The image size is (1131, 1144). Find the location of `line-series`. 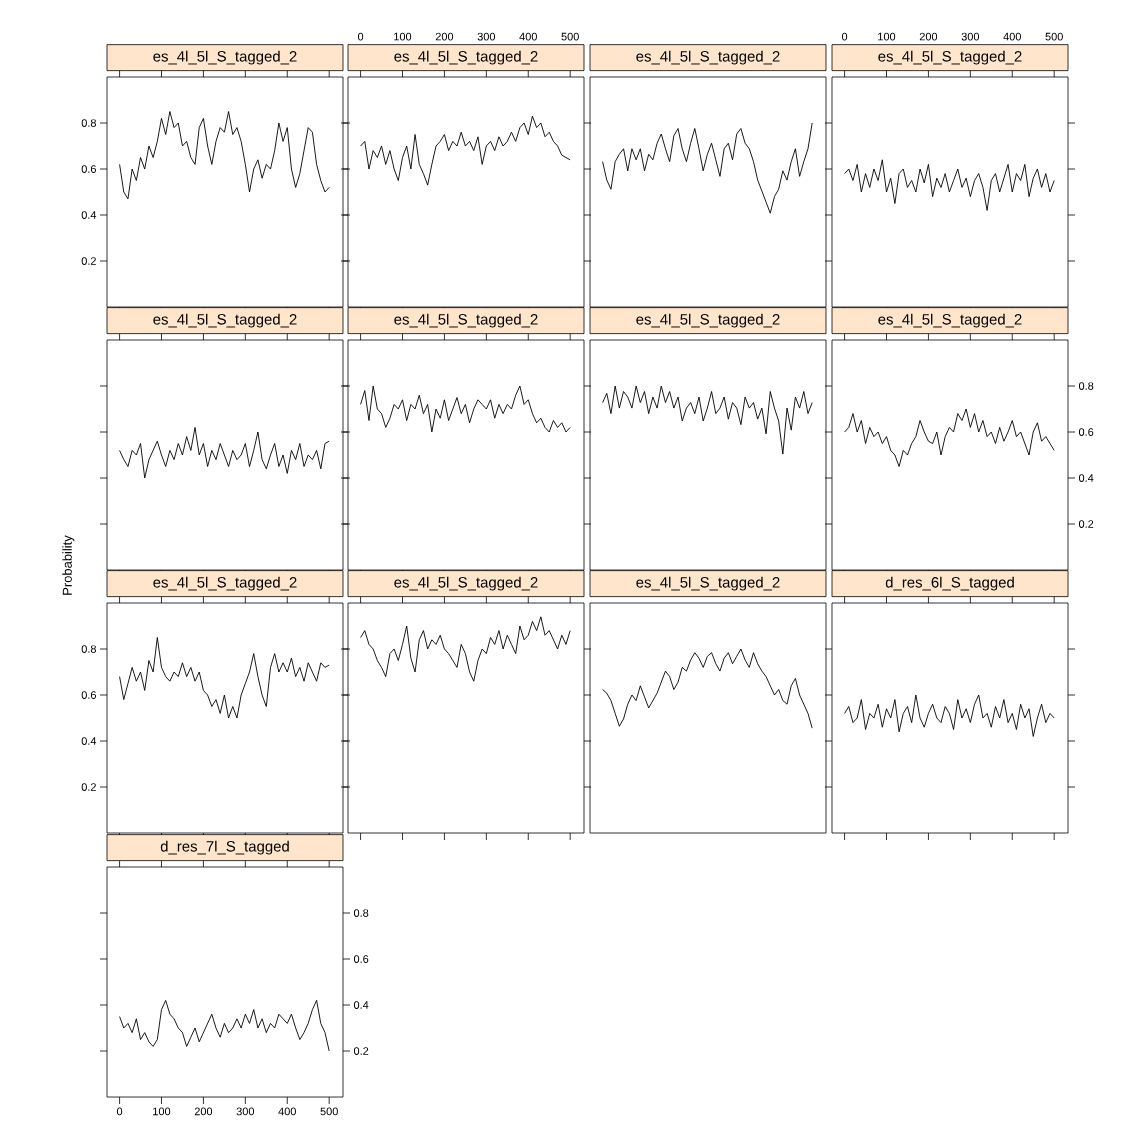

line-series is located at coordinates (224, 678).